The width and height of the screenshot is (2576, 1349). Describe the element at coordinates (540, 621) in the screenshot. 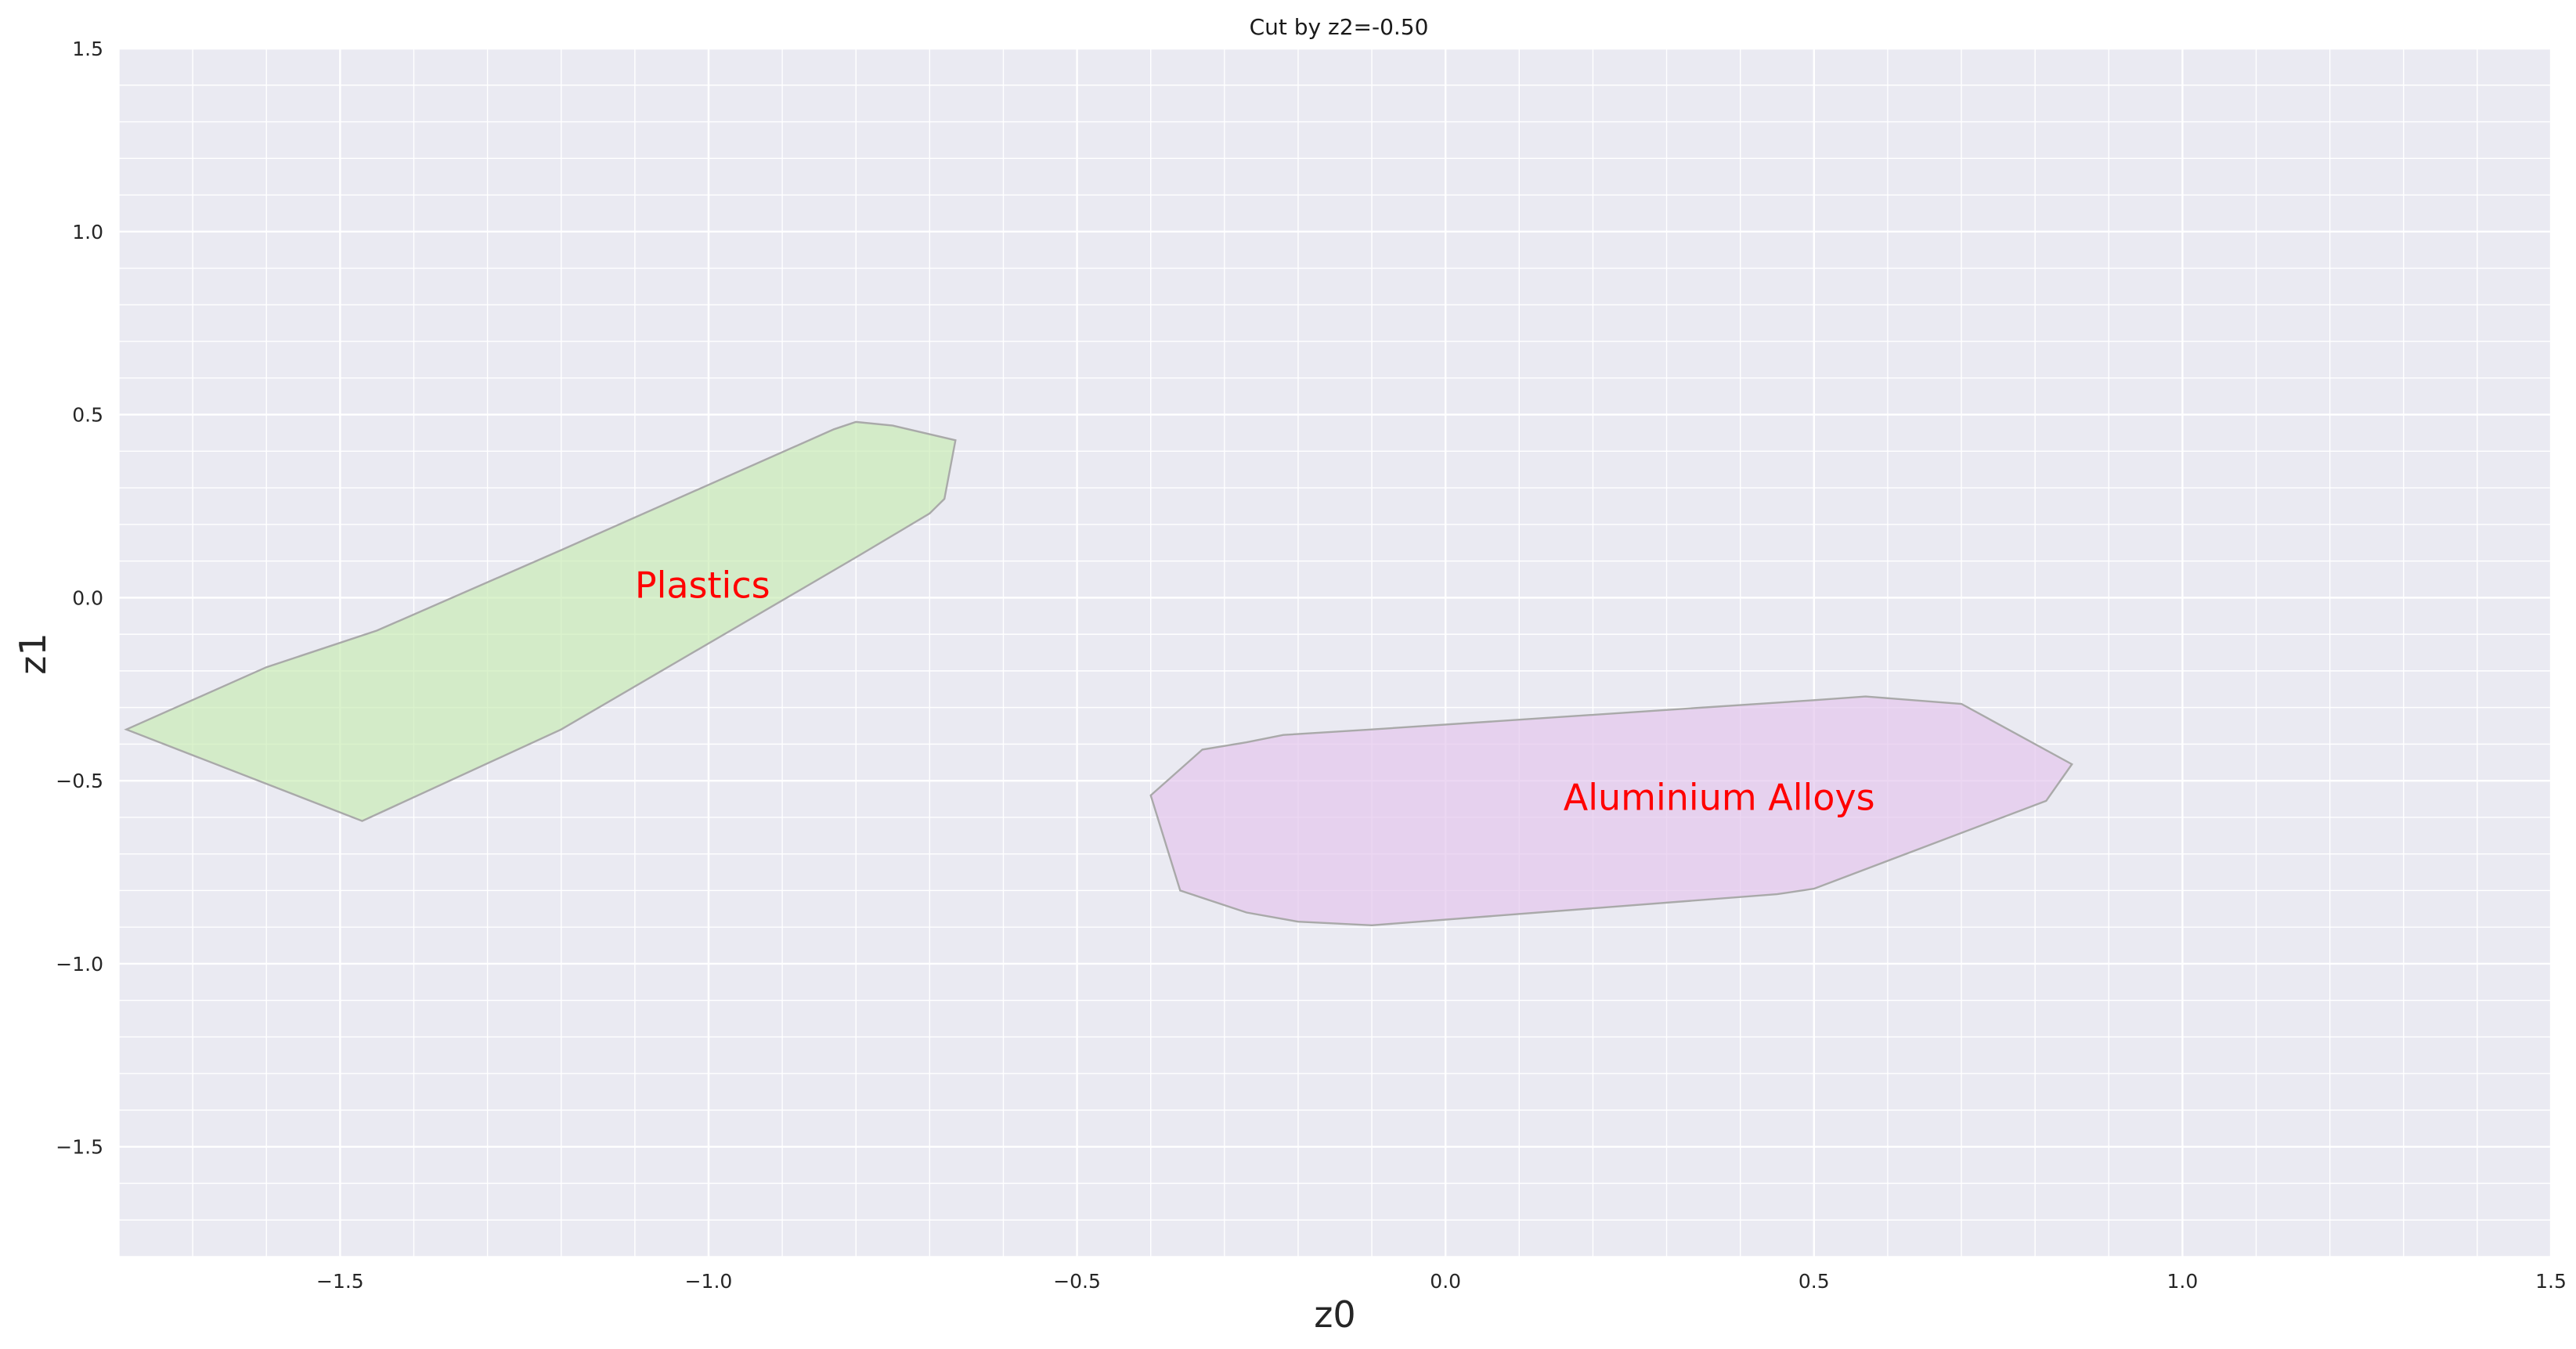

I see `region-plastics` at that location.